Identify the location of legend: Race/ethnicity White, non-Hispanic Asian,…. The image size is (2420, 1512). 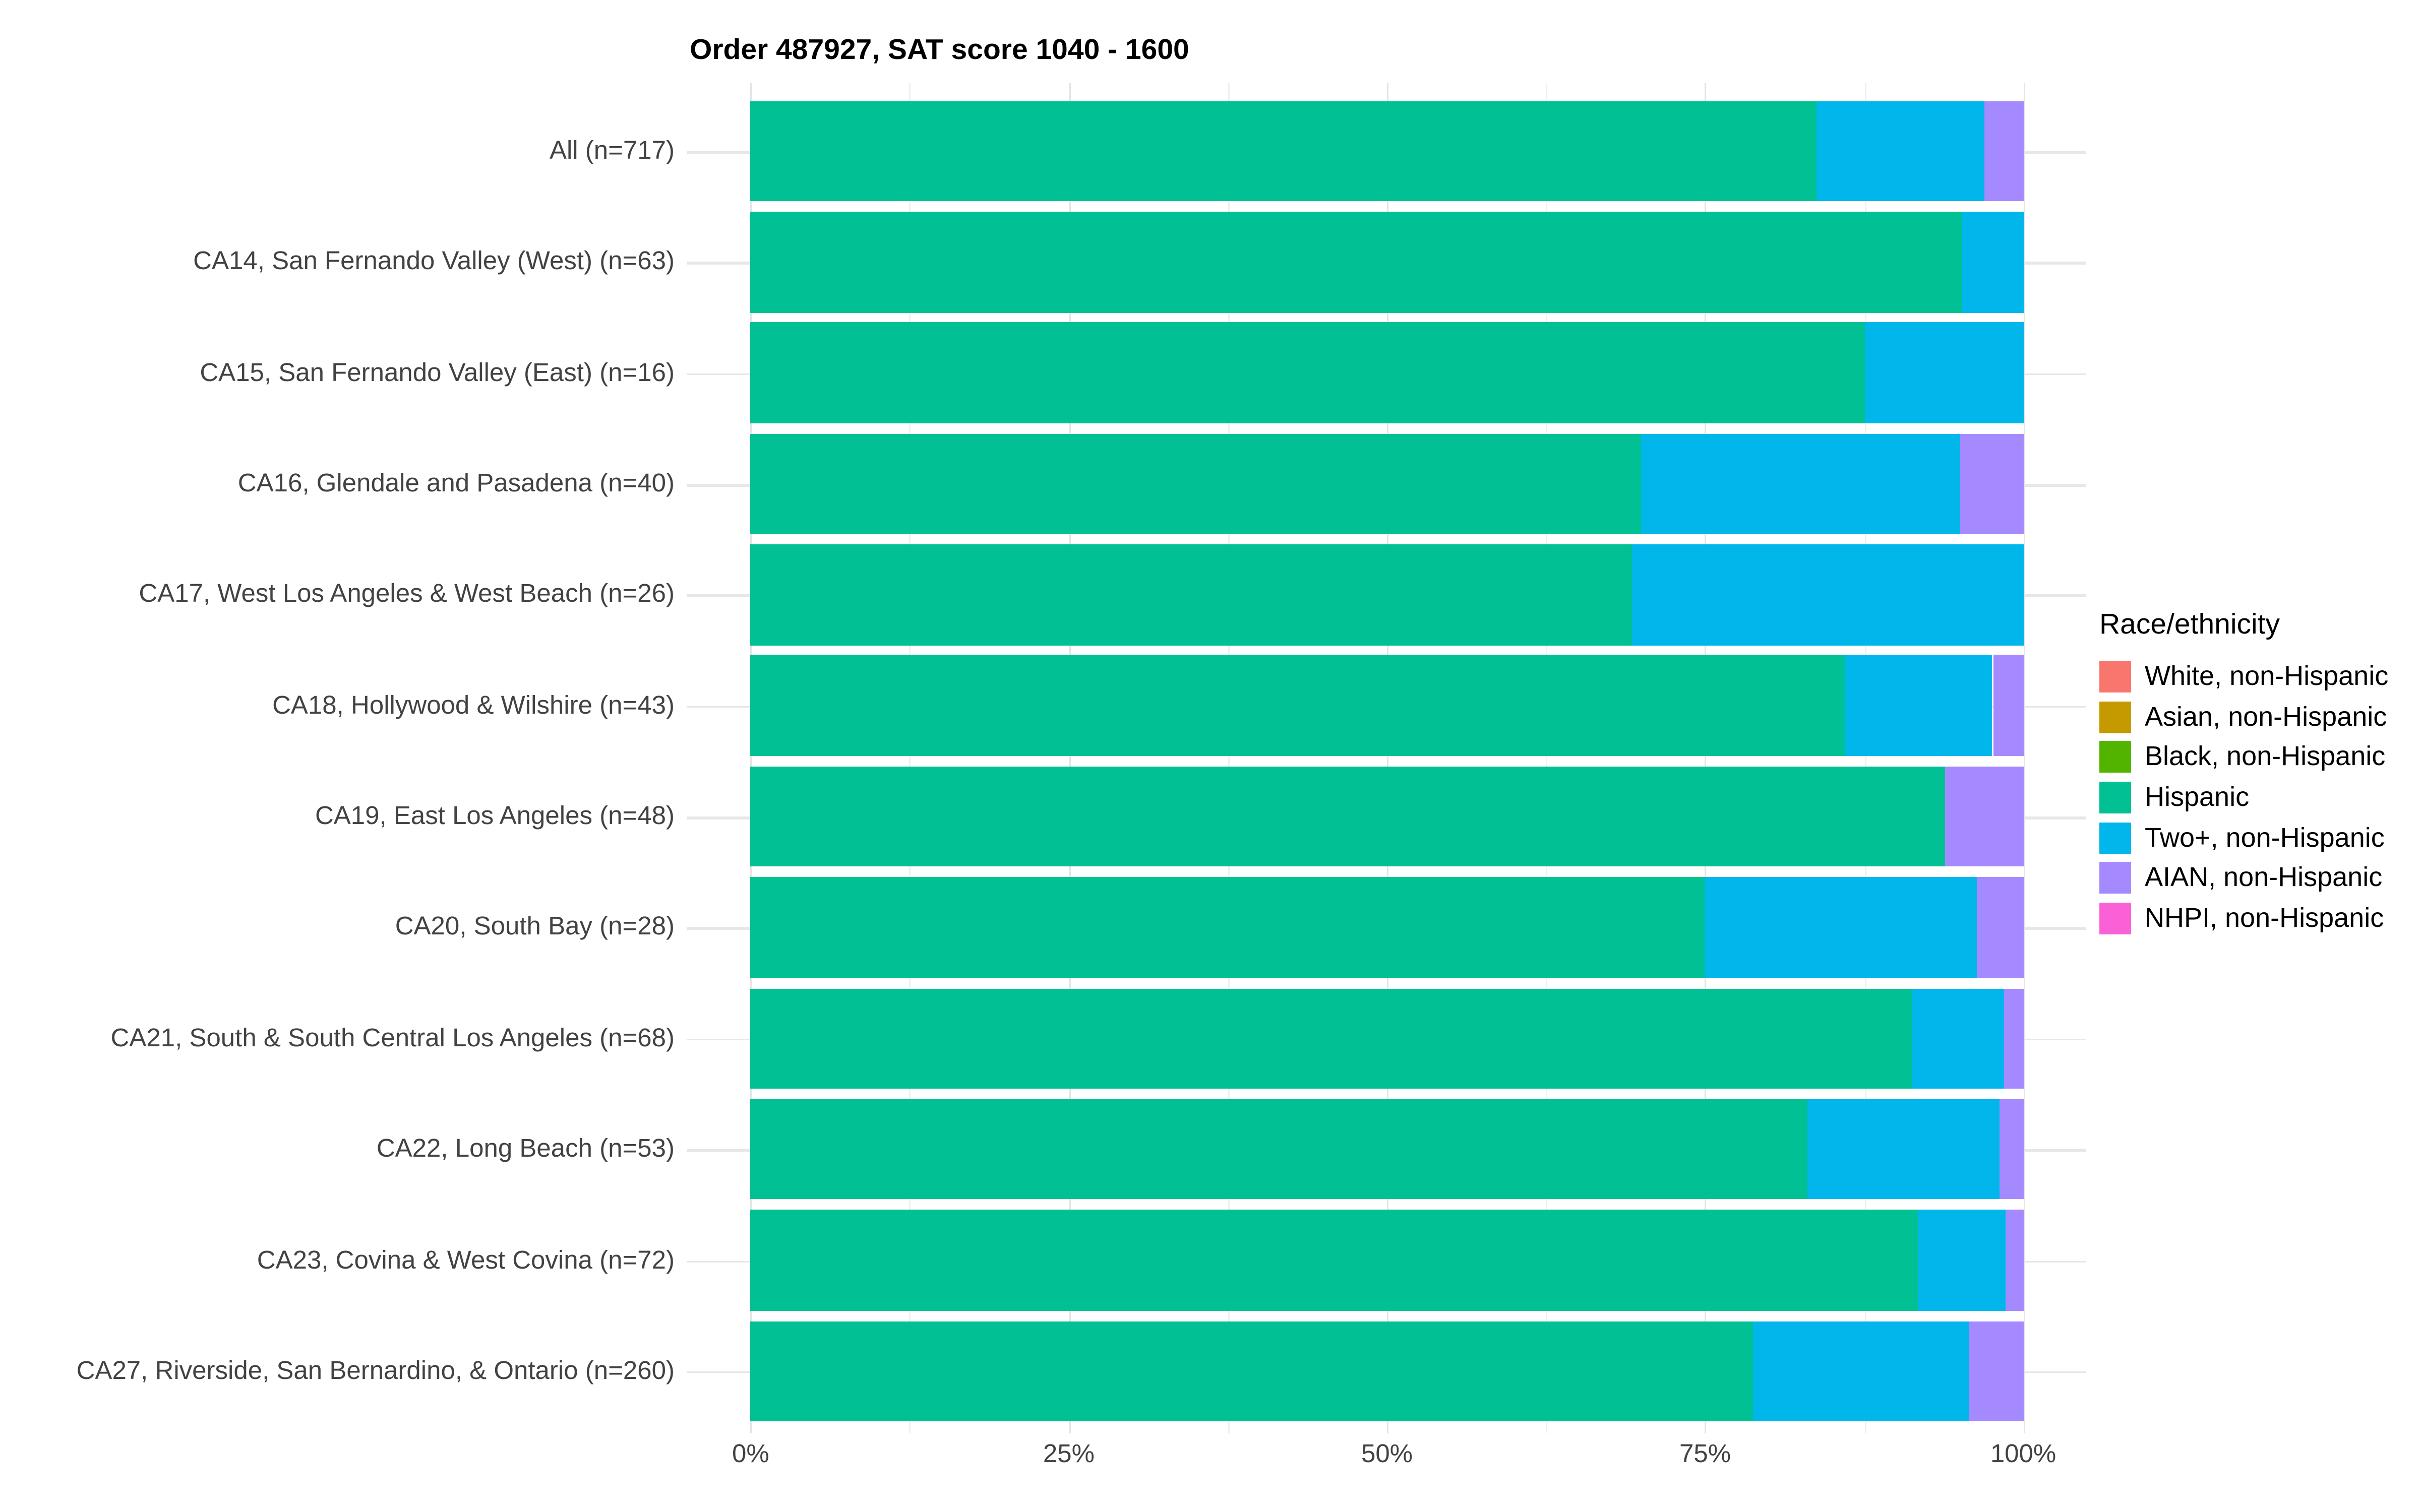
(2243, 773).